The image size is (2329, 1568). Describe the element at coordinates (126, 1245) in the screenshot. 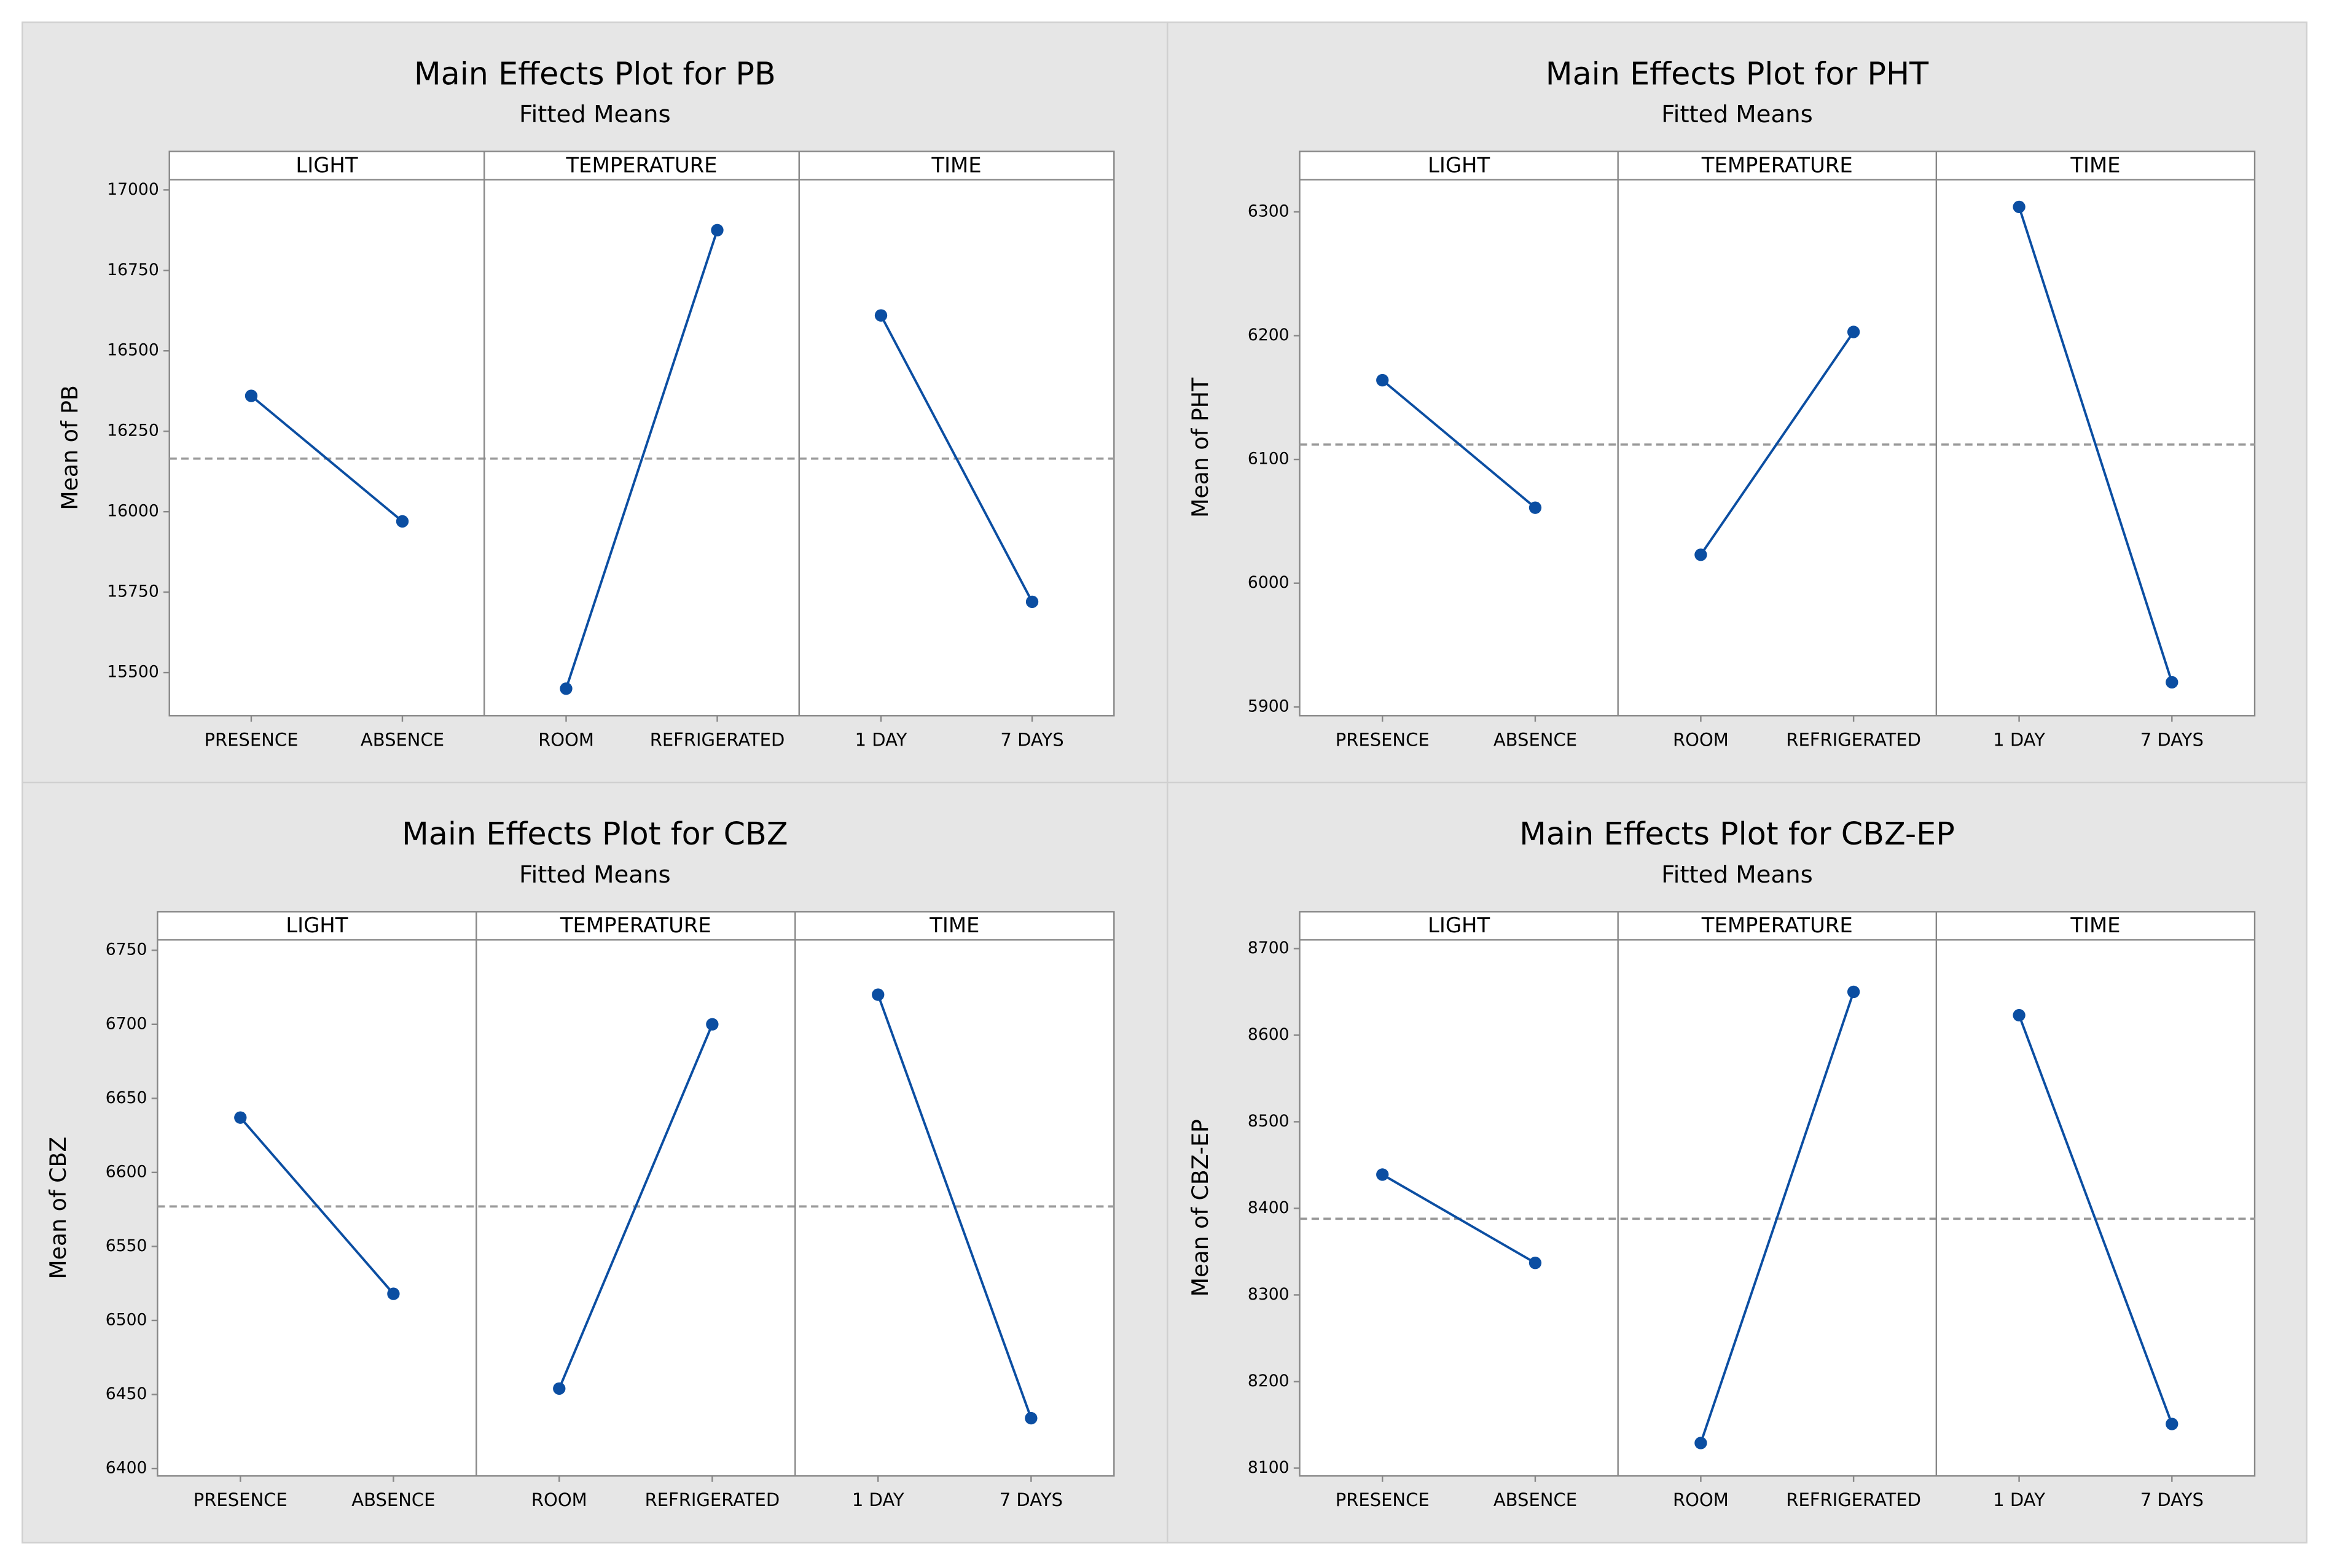

I see `y-tick-label: 6550` at that location.